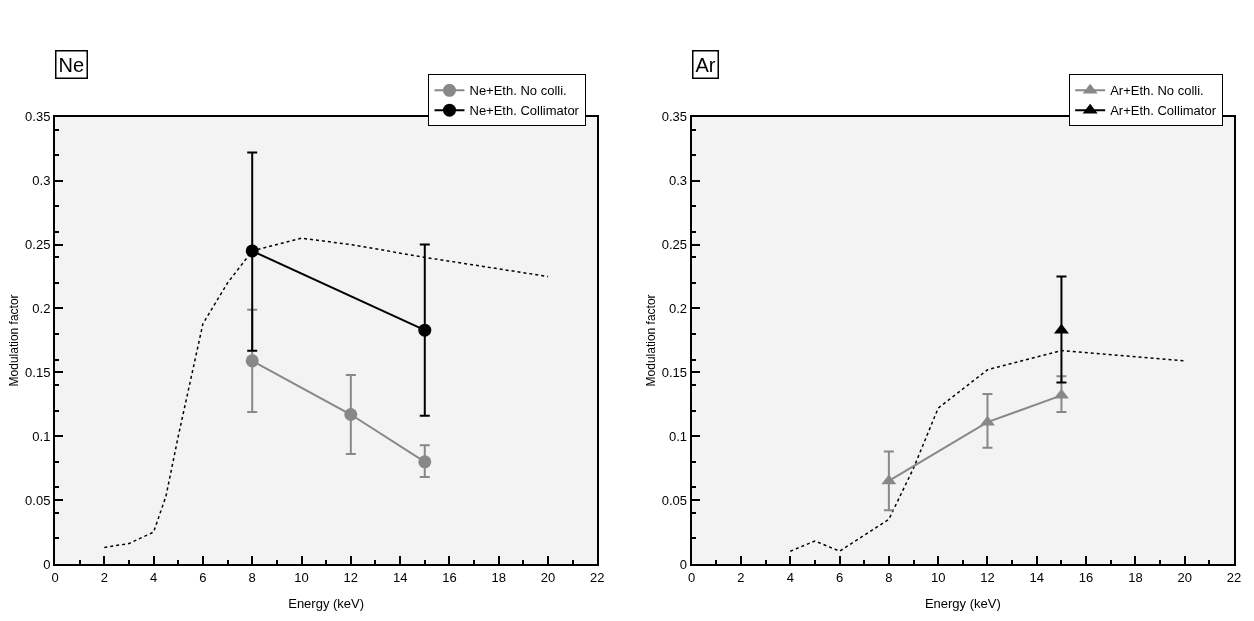 The height and width of the screenshot is (621, 1254). What do you see at coordinates (71, 64) in the screenshot?
I see `chart-title: Ne` at bounding box center [71, 64].